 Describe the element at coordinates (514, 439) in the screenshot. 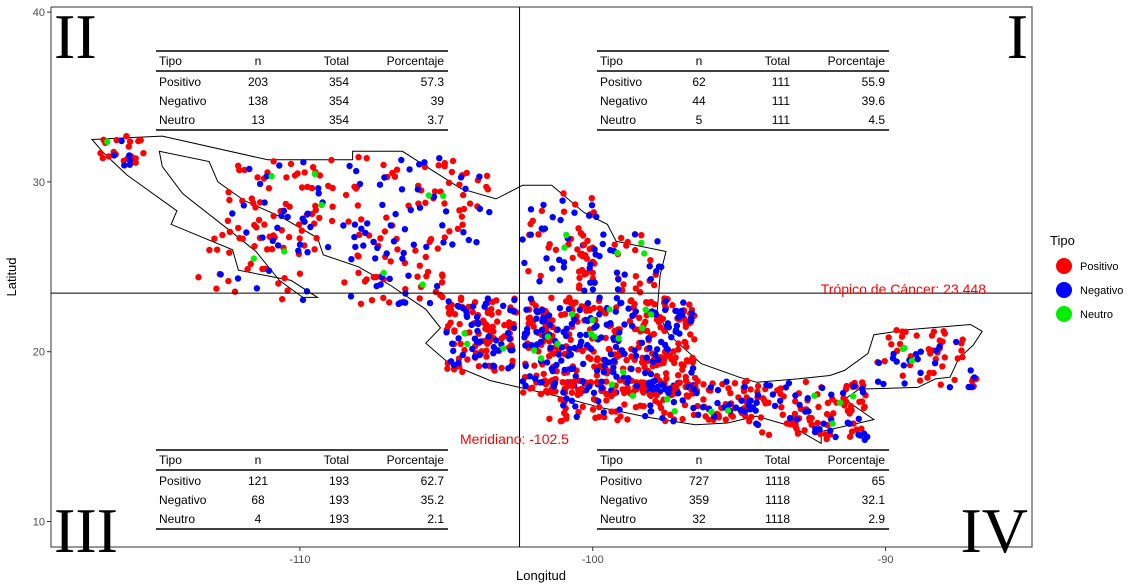

I see `meridian-label: Meridiano: -102.5` at that location.